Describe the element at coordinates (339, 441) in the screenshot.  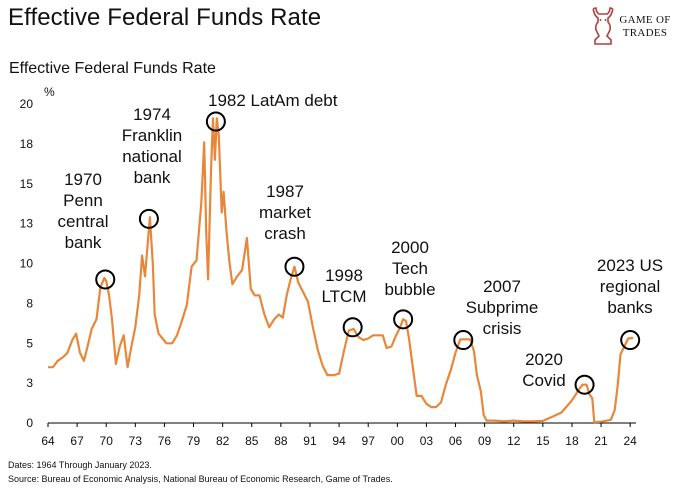
I see `x-tick-label: 94` at that location.